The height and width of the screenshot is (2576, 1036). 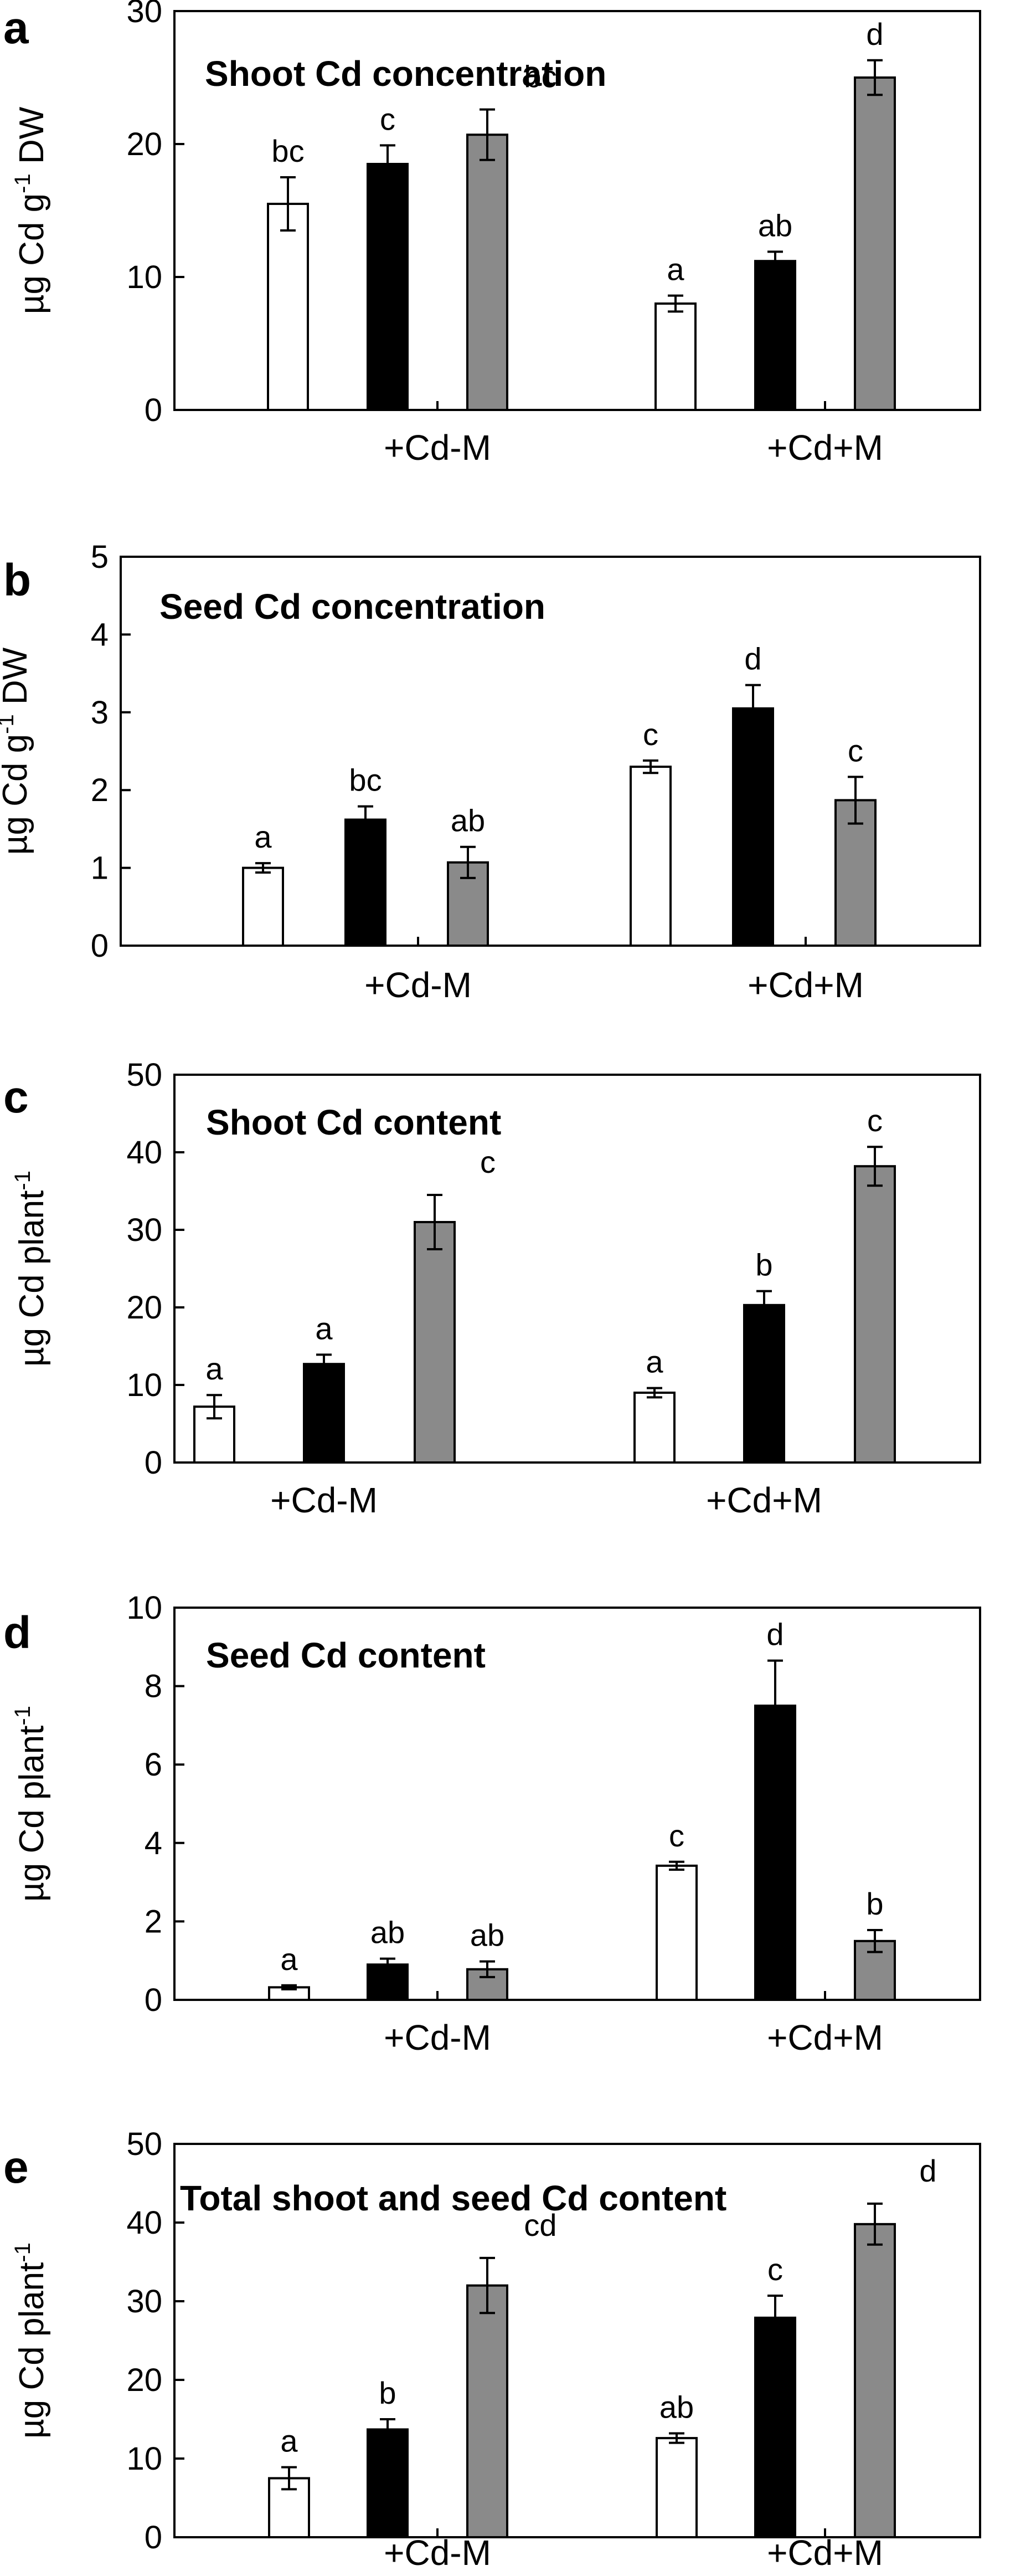 What do you see at coordinates (153, 1765) in the screenshot?
I see `y-tick-label: 6` at bounding box center [153, 1765].